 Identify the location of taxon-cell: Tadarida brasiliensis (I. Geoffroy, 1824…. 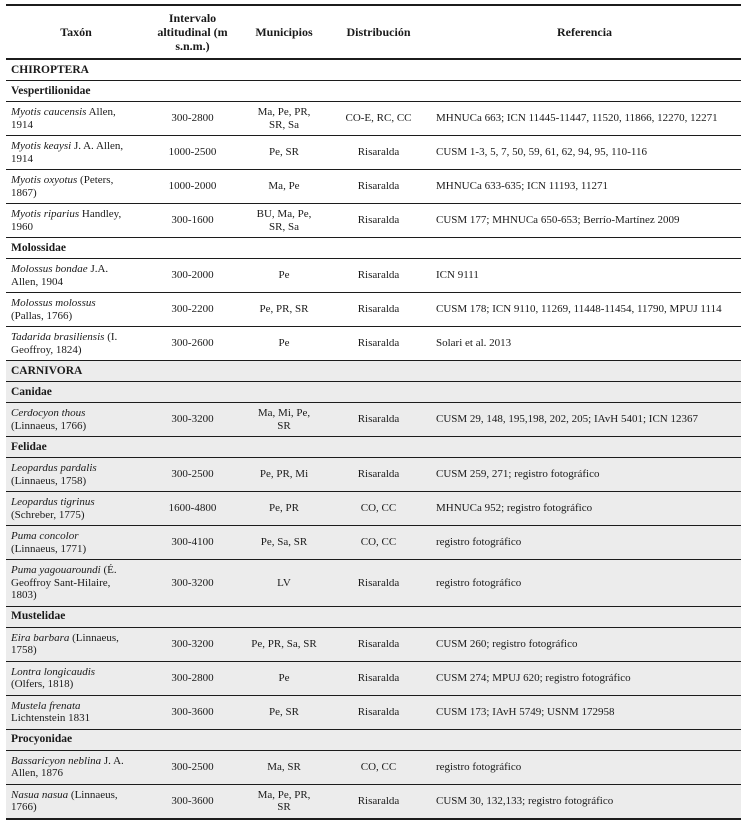
(76, 343).